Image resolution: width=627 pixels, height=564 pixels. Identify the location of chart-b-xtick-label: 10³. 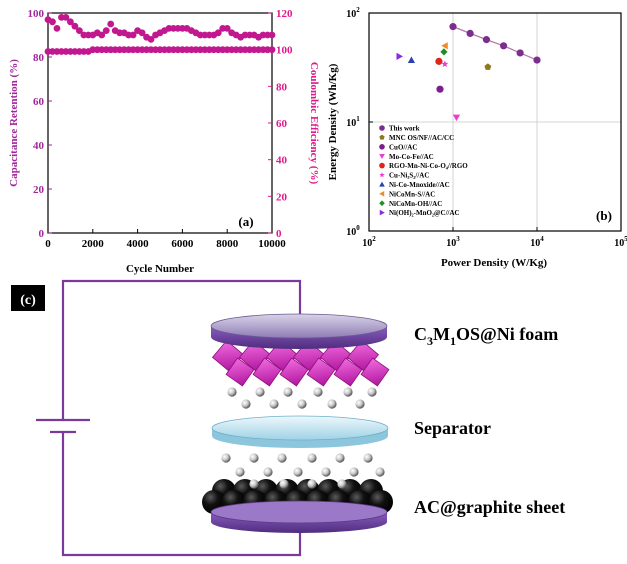
(453, 242).